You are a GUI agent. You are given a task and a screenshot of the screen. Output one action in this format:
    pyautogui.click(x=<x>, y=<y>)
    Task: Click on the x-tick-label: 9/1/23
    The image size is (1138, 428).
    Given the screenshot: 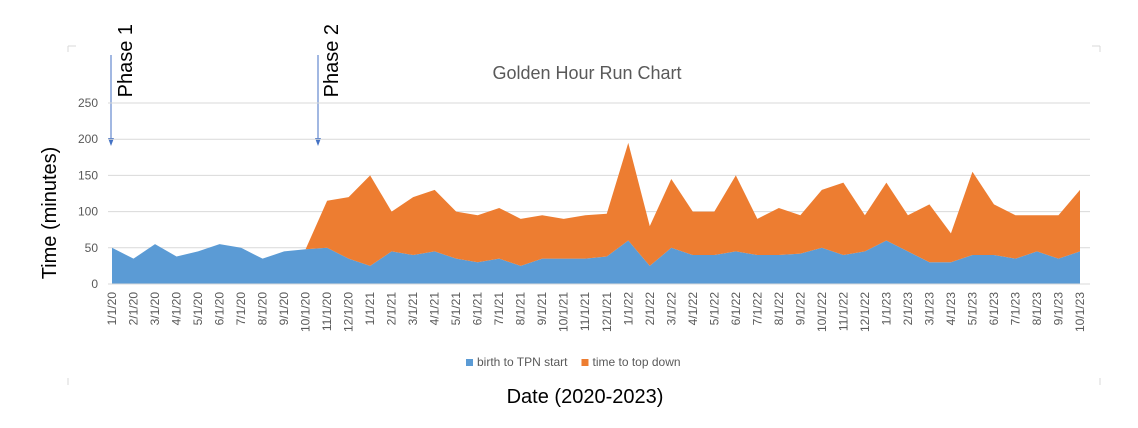 What is the action you would take?
    pyautogui.click(x=1058, y=309)
    